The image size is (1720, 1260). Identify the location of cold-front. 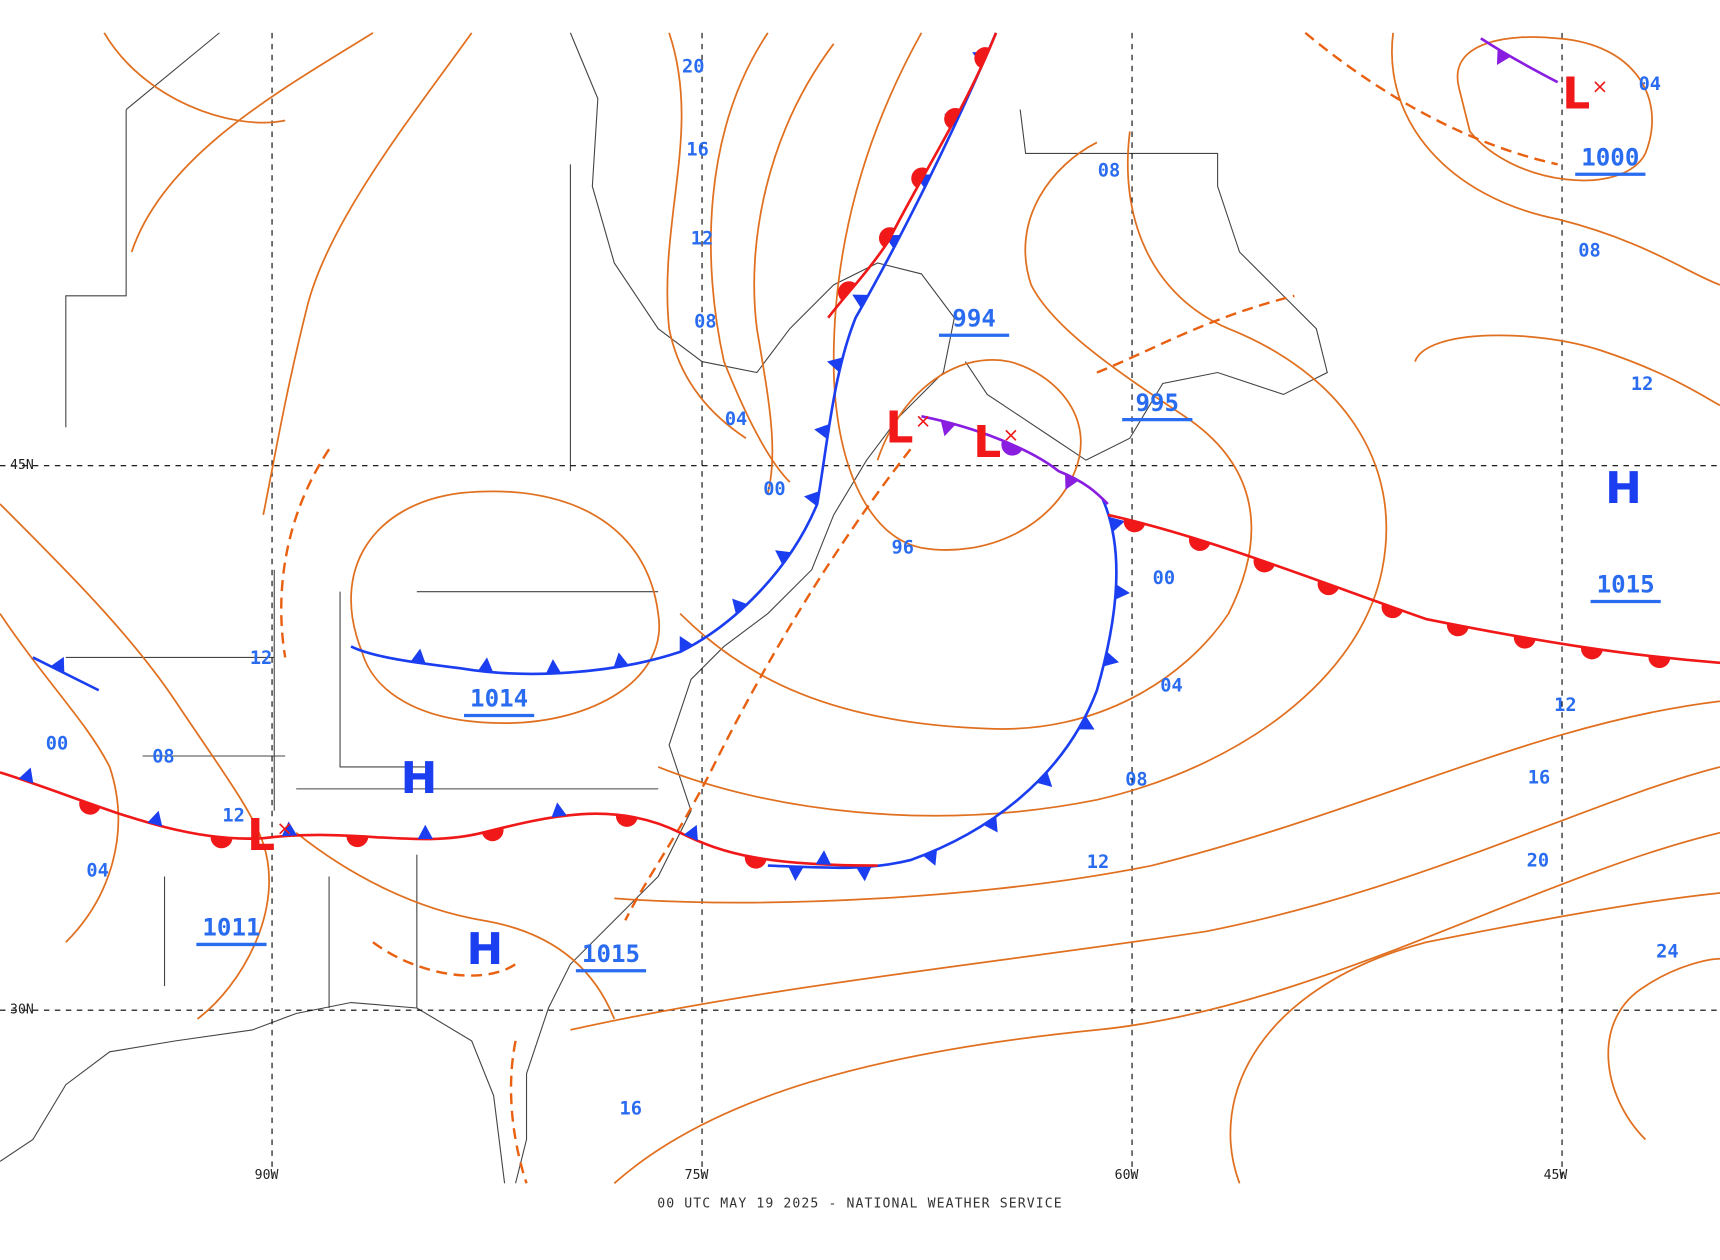
(66, 674).